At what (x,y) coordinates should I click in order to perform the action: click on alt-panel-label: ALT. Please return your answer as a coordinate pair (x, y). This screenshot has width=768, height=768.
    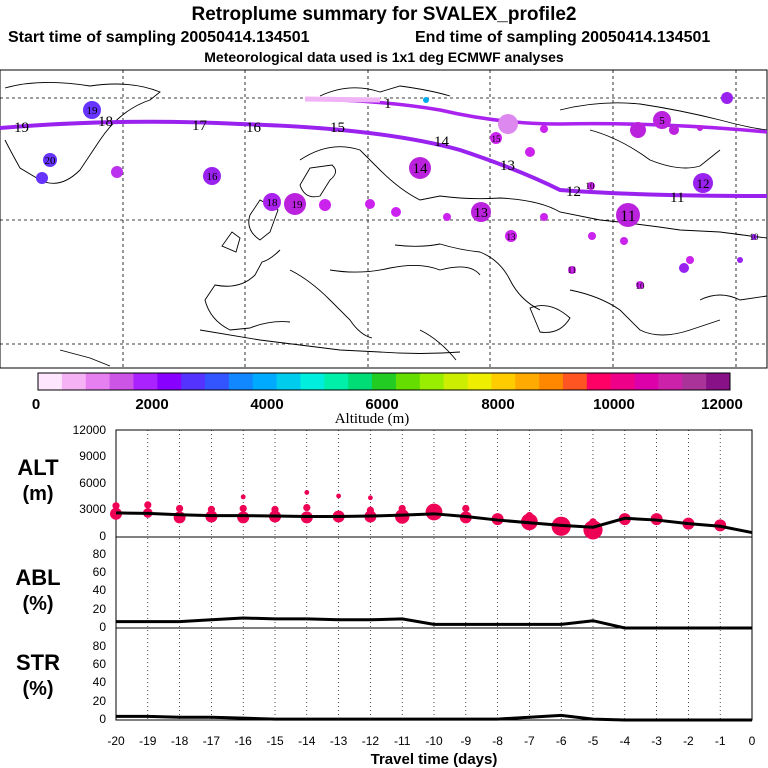
    Looking at the image, I should click on (38, 467).